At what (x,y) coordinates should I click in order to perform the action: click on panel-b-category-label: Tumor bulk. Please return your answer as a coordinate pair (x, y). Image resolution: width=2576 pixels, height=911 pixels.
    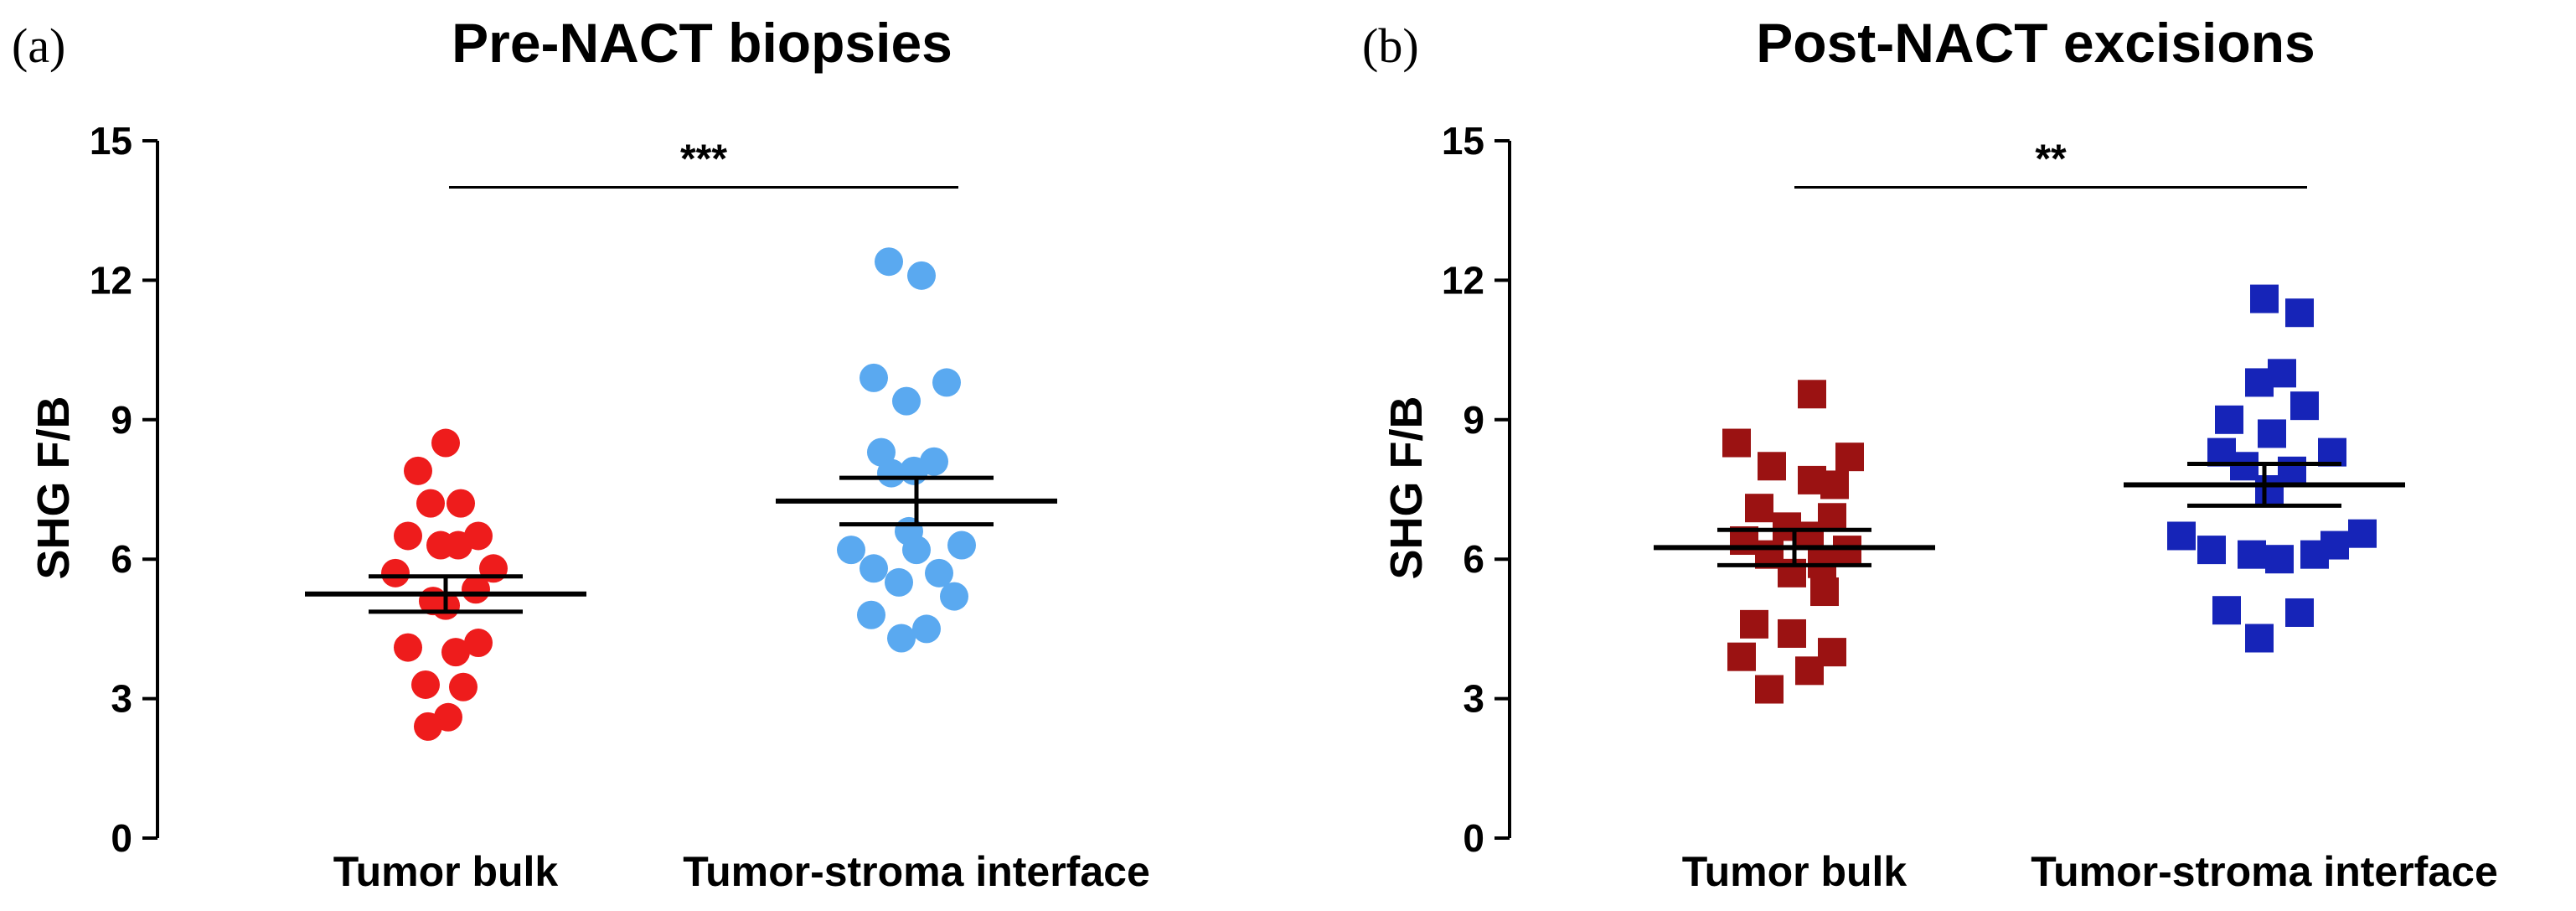
    Looking at the image, I should click on (1794, 871).